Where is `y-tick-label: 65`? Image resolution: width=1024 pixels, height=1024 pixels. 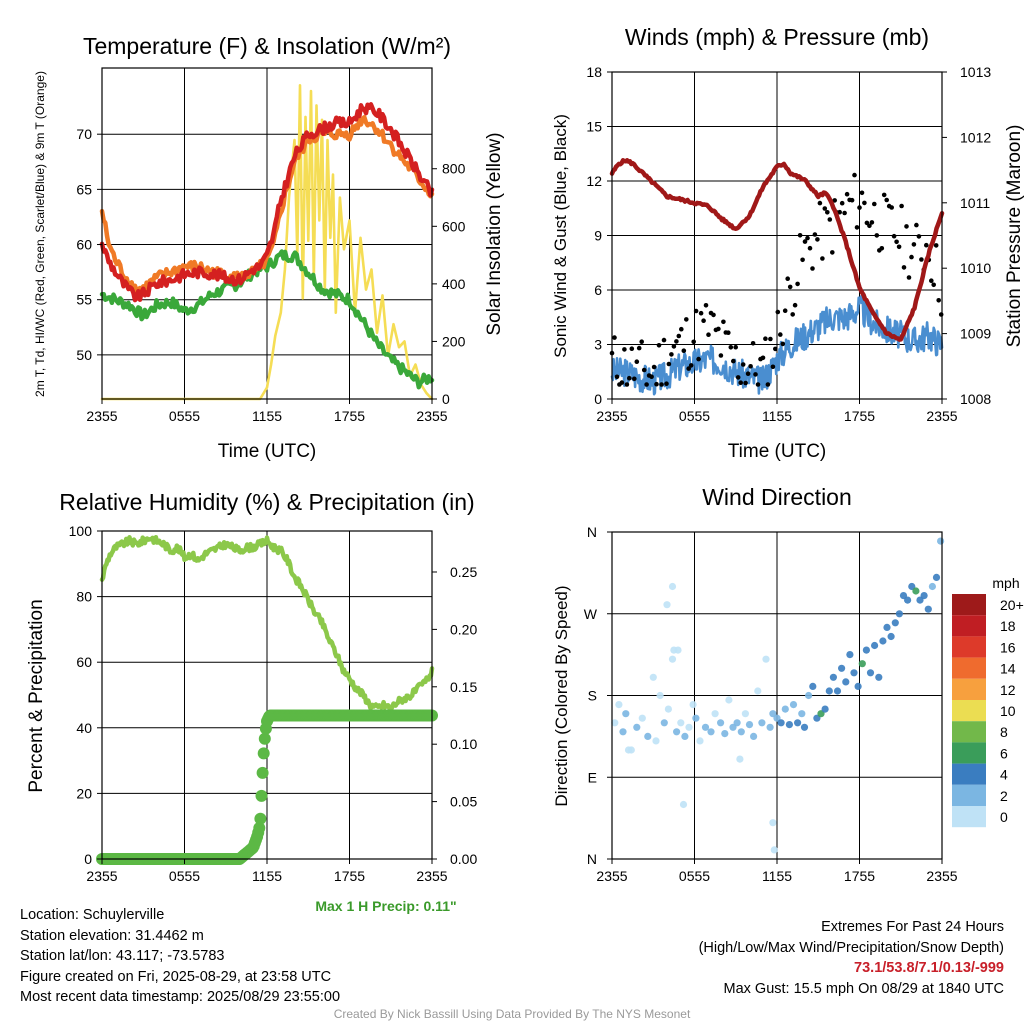 y-tick-label: 65 is located at coordinates (84, 189).